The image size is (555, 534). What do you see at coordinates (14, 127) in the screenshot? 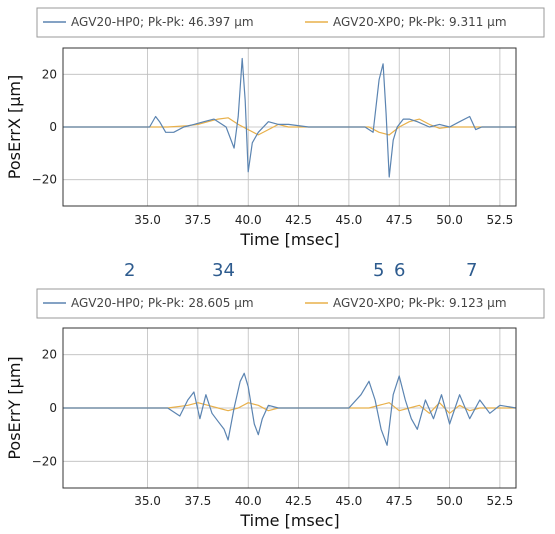
I see `y-axis-label: PosErrX [µm]` at bounding box center [14, 127].